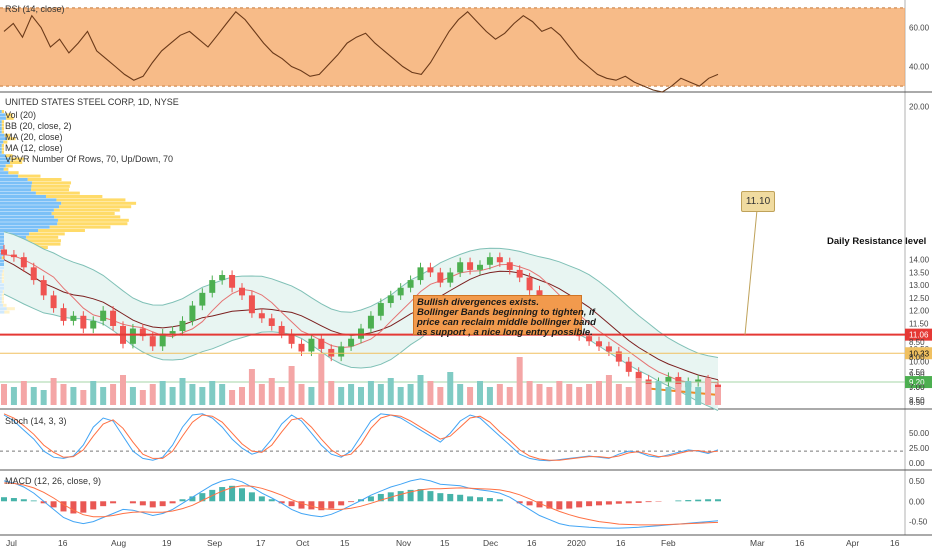  I want to click on volume-tick-label: 8.00, so click(917, 357).